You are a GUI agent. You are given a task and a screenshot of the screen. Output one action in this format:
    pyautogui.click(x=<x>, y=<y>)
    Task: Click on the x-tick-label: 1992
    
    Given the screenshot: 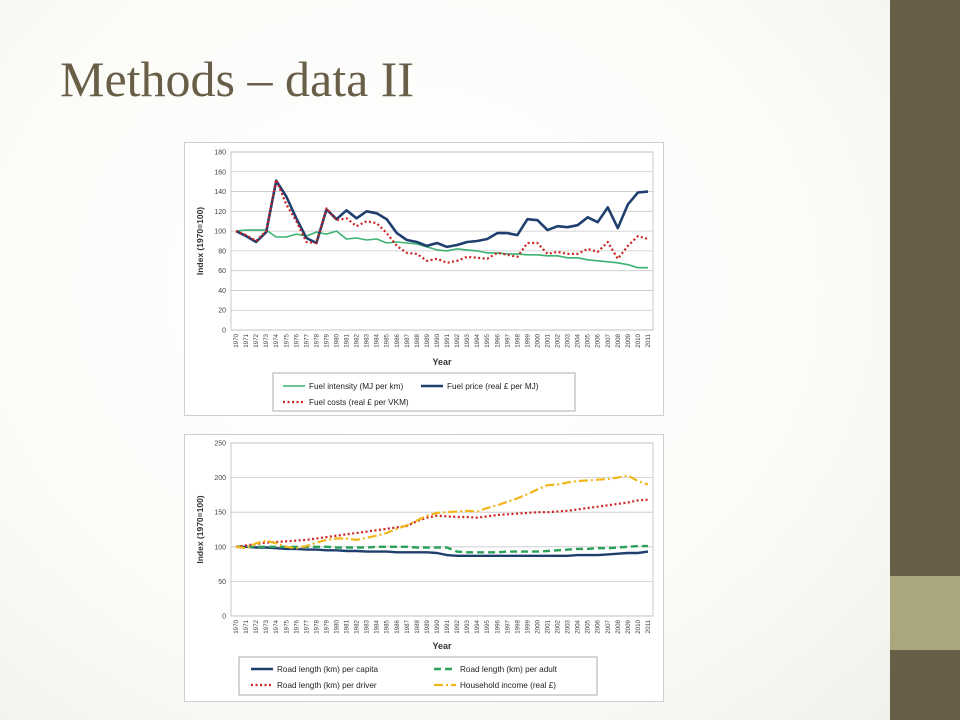 What is the action you would take?
    pyautogui.click(x=457, y=626)
    